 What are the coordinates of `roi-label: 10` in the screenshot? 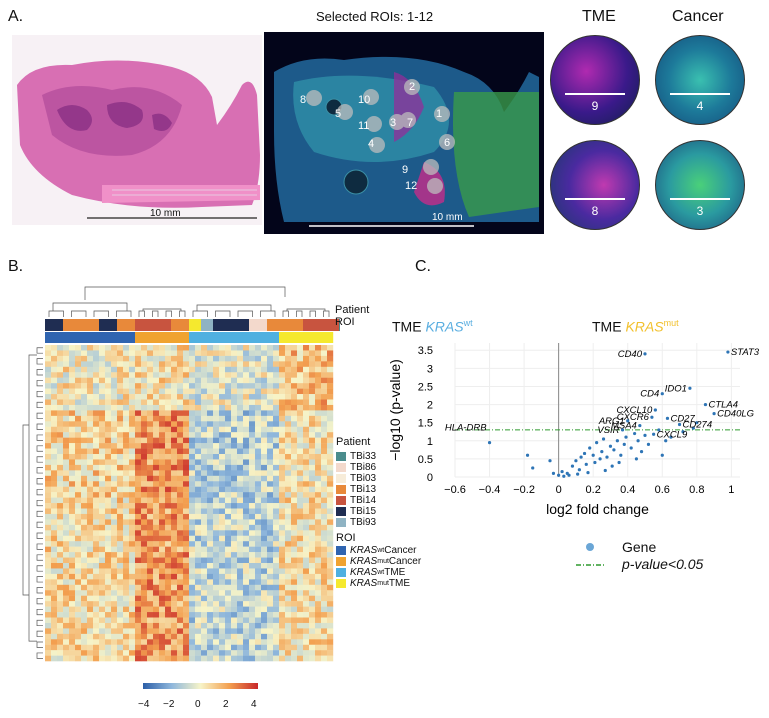 It's located at (364, 100).